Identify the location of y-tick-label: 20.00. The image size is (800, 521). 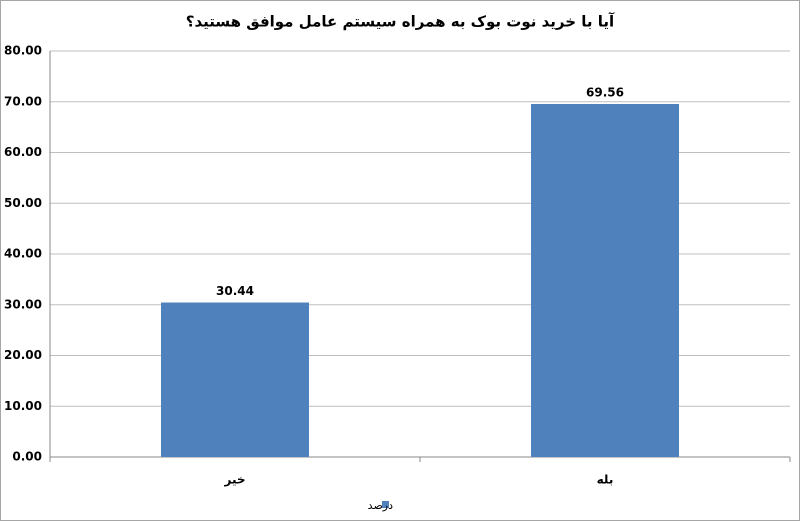
(23, 355).